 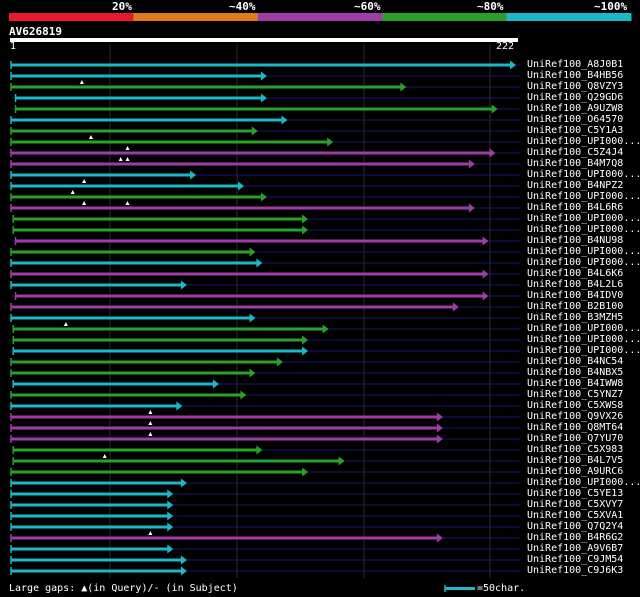 What do you see at coordinates (242, 6) in the screenshot?
I see `percent-label-40: ~40%` at bounding box center [242, 6].